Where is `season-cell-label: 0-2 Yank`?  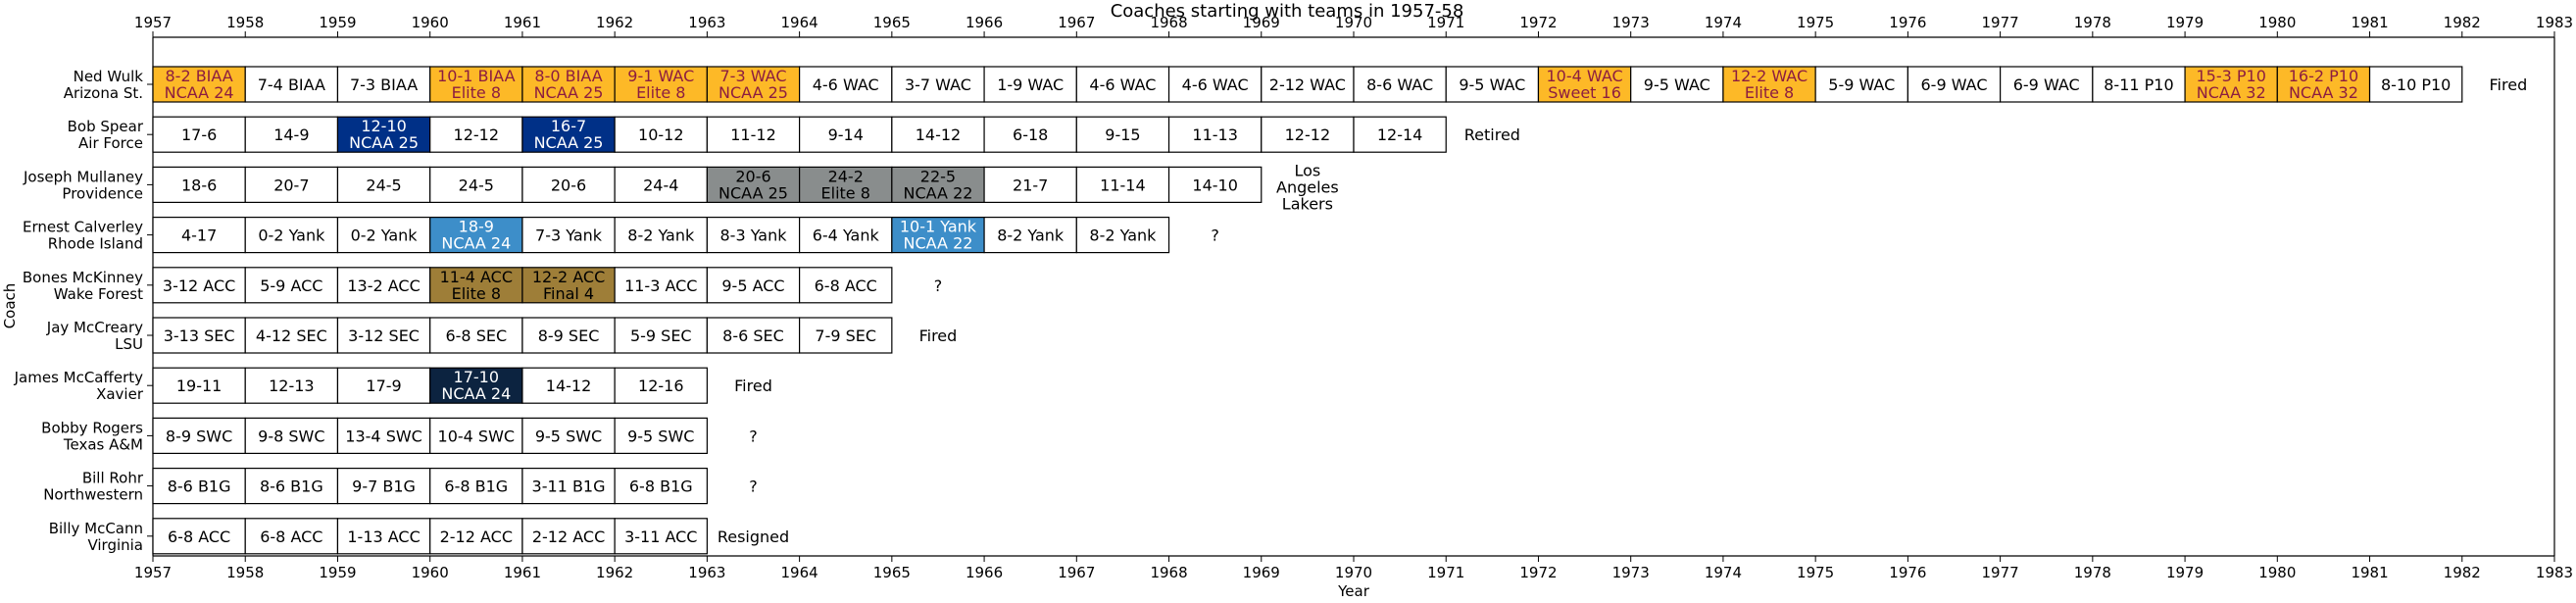 season-cell-label: 0-2 Yank is located at coordinates (291, 235).